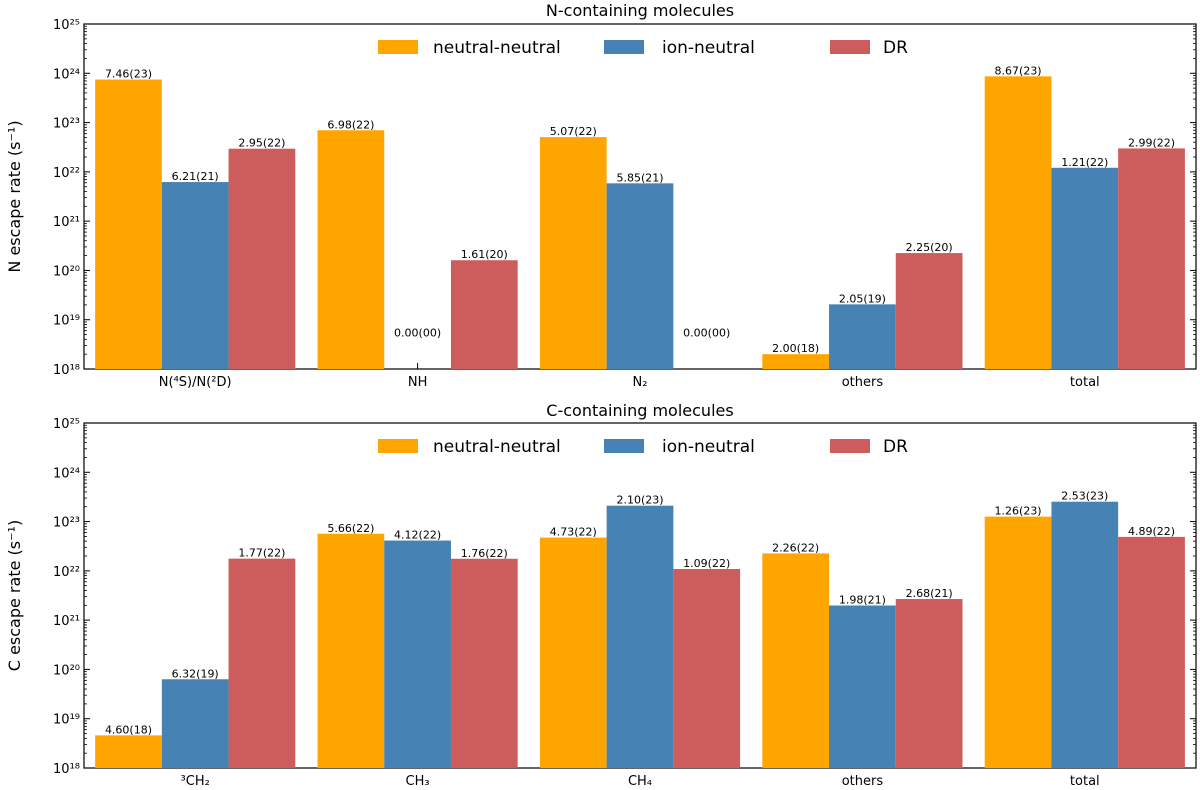 This screenshot has width=1200, height=790. What do you see at coordinates (1084, 162) in the screenshot?
I see `bar-value-label: 1.21(22)` at bounding box center [1084, 162].